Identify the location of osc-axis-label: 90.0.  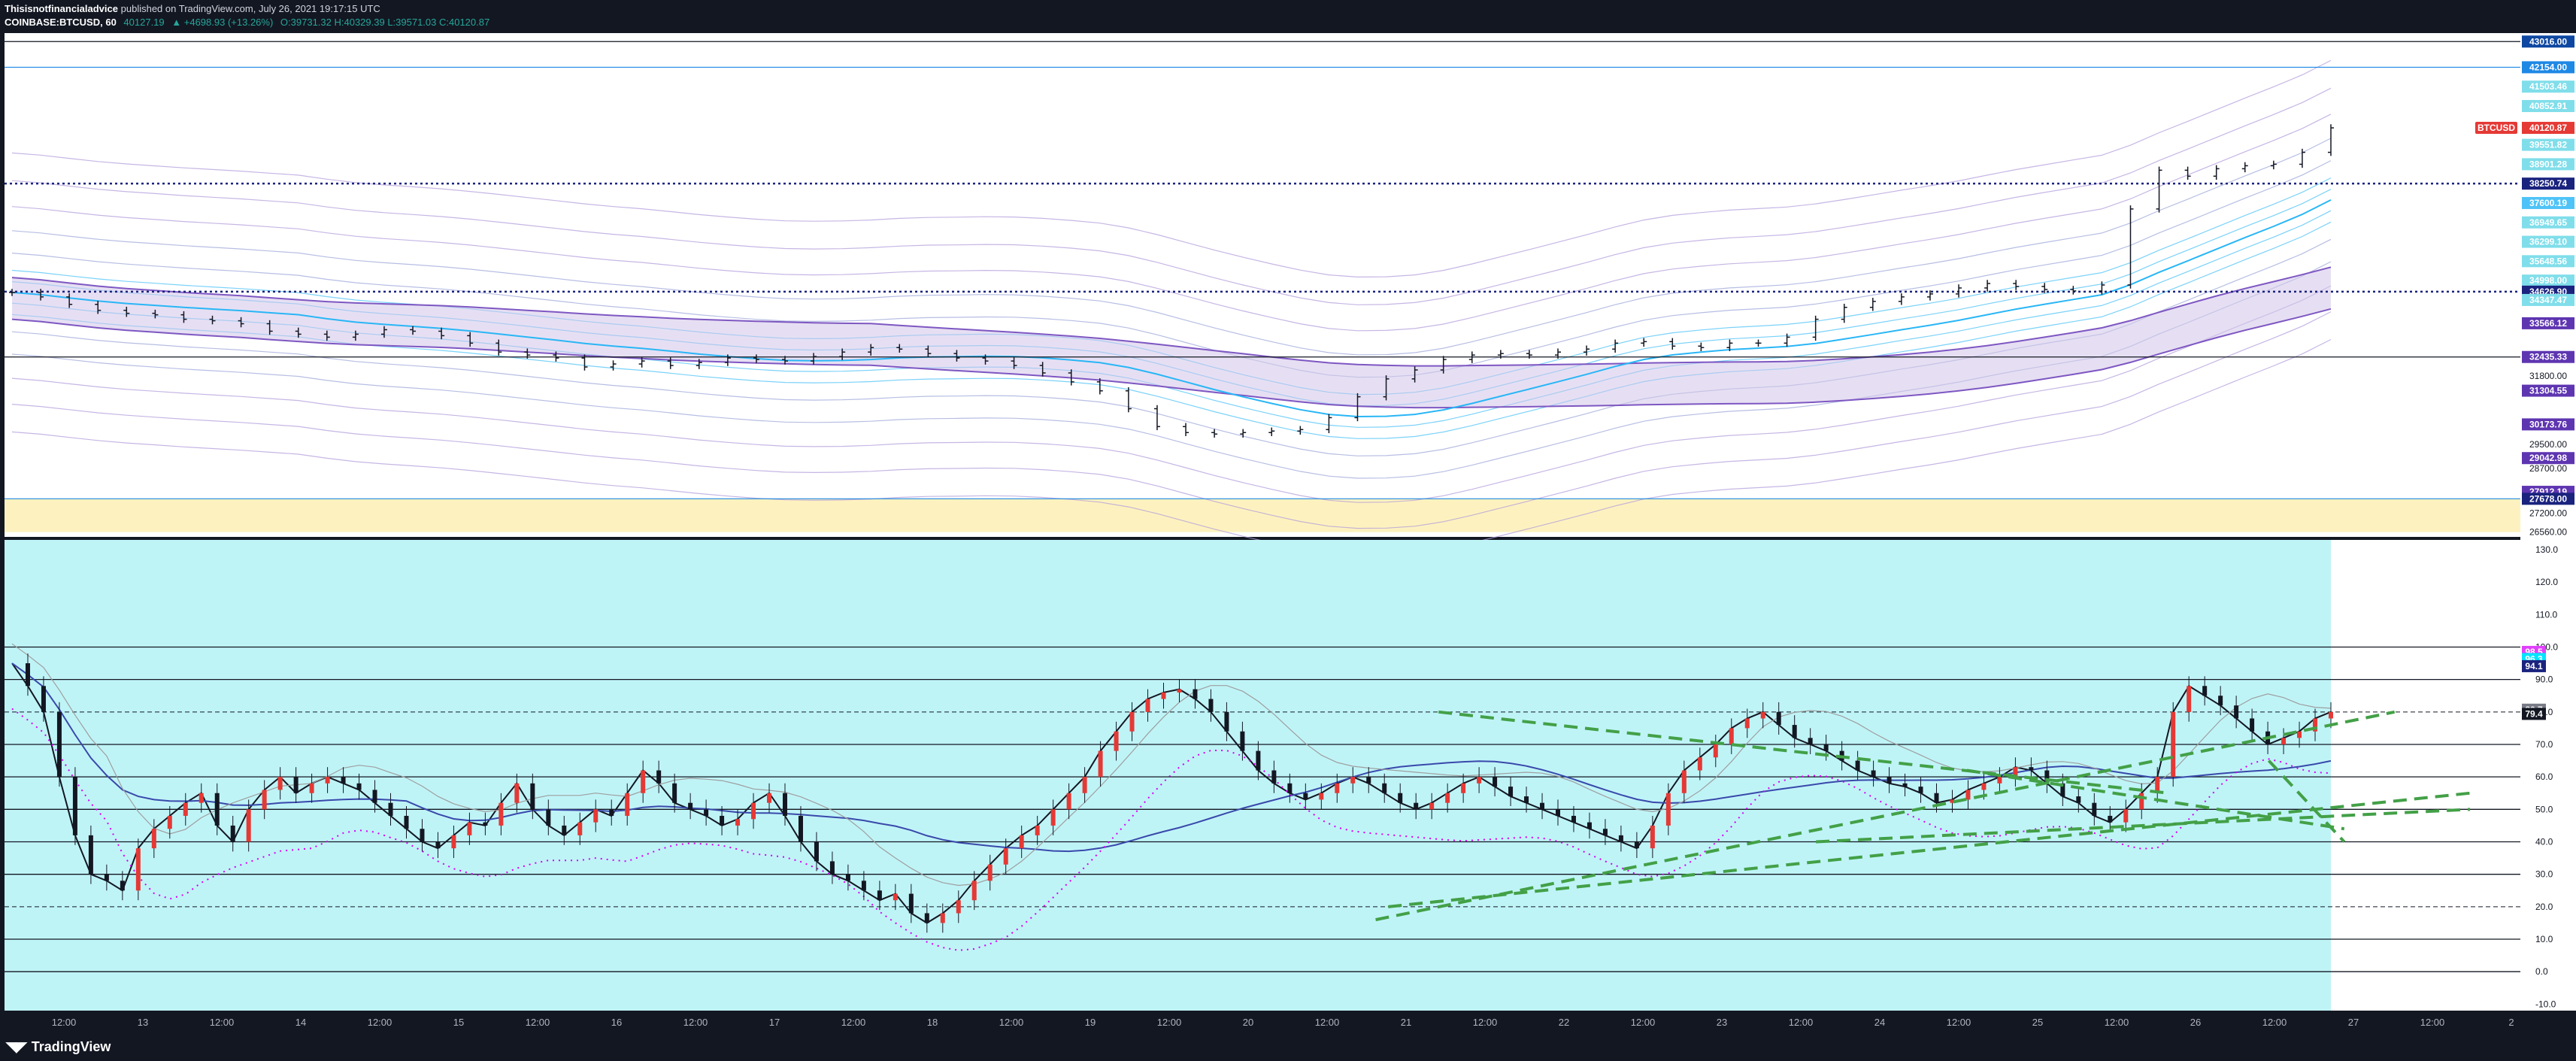
(2544, 679).